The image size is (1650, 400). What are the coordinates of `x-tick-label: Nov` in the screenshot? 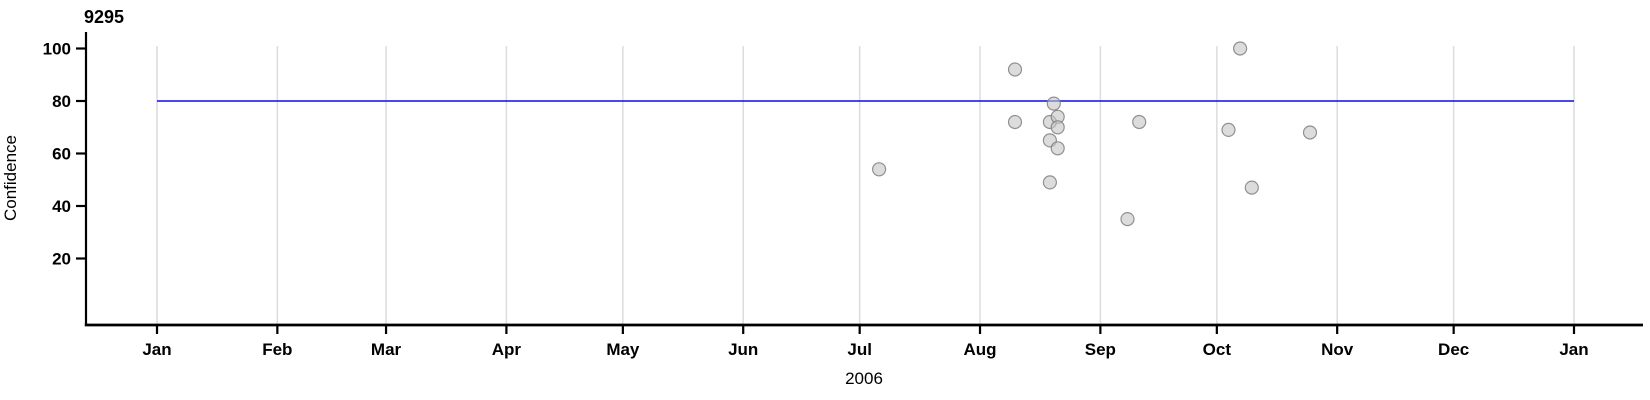 It's located at (1337, 349).